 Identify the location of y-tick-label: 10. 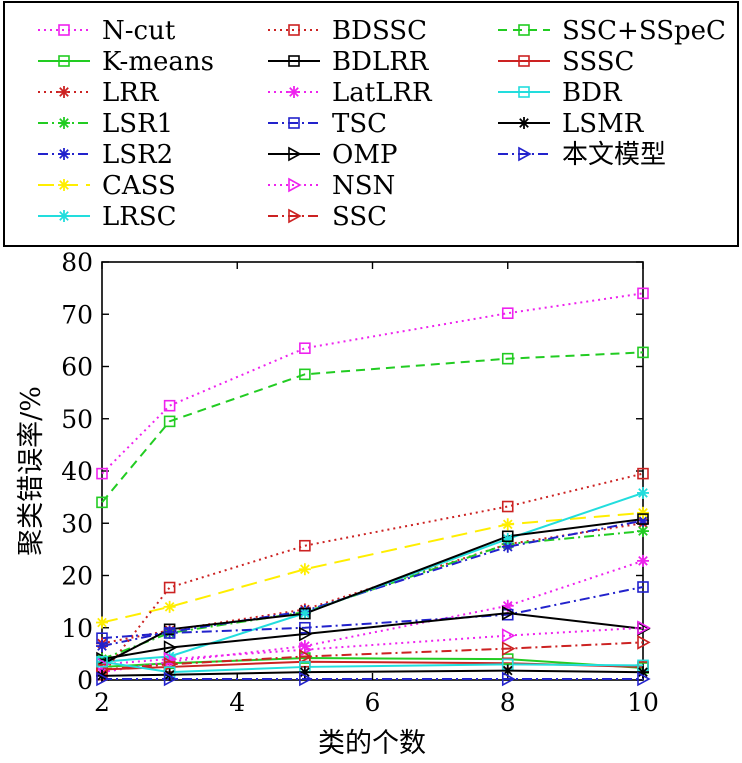
(77, 628).